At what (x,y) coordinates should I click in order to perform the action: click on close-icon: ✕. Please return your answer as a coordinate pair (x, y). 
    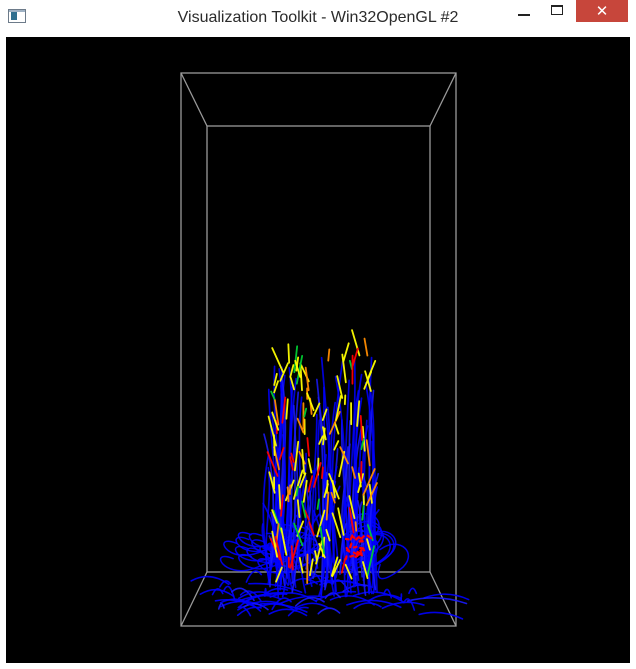
    Looking at the image, I should click on (602, 11).